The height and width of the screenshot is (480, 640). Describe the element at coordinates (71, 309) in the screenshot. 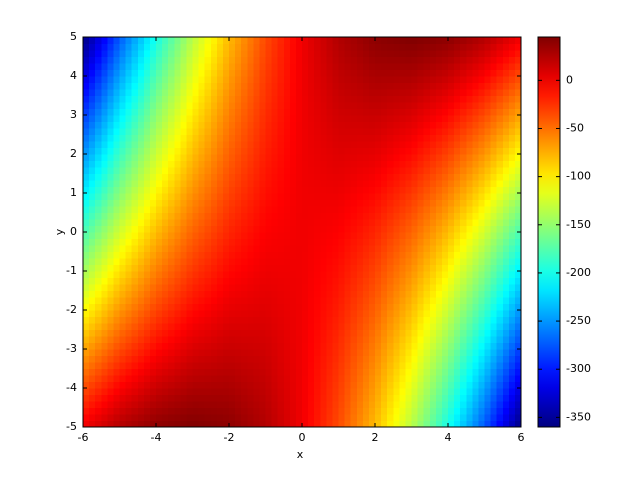

I see `y-tick-label: -2` at that location.